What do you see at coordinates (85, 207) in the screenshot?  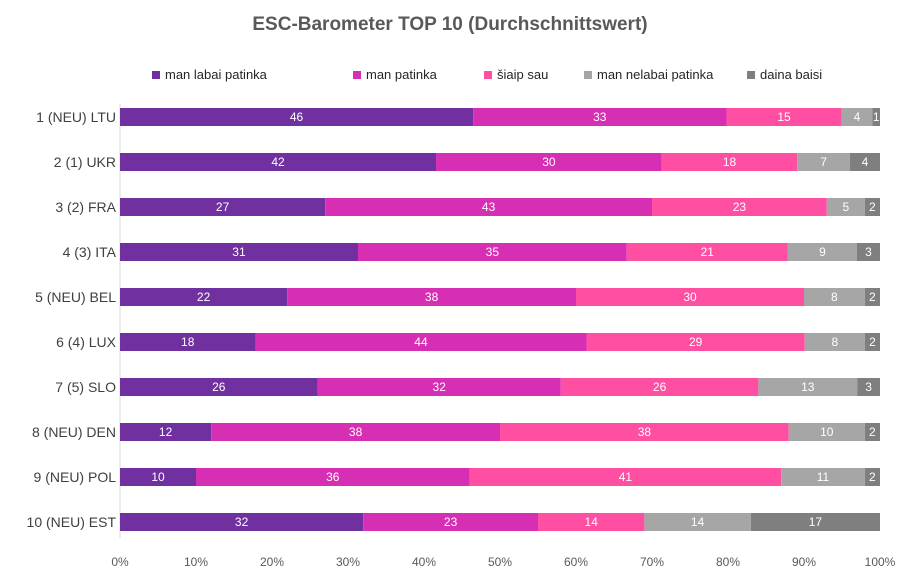 I see `category-label: 3 (2) FRA` at bounding box center [85, 207].